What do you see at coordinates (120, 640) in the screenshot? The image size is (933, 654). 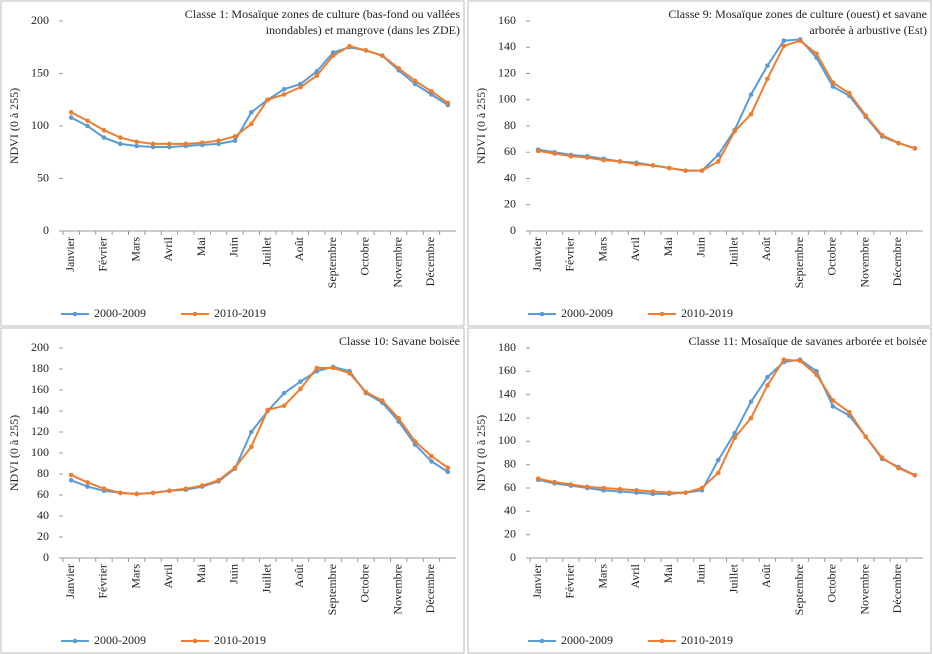 I see `legend-label: 2000-2009` at bounding box center [120, 640].